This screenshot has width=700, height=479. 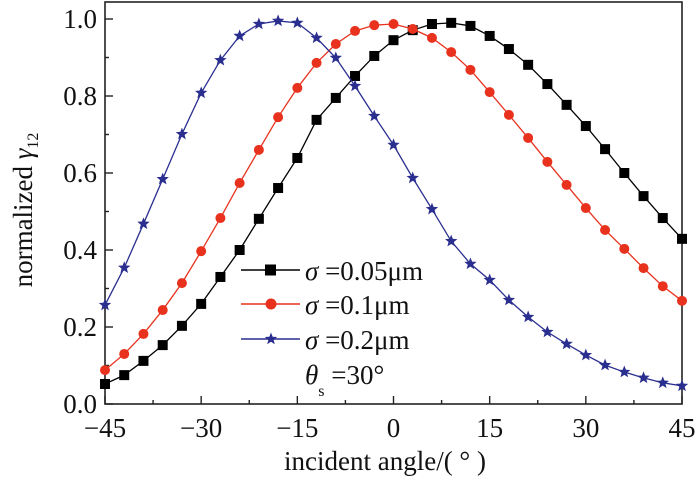 What do you see at coordinates (270, 270) in the screenshot?
I see `legend-marker-square` at bounding box center [270, 270].